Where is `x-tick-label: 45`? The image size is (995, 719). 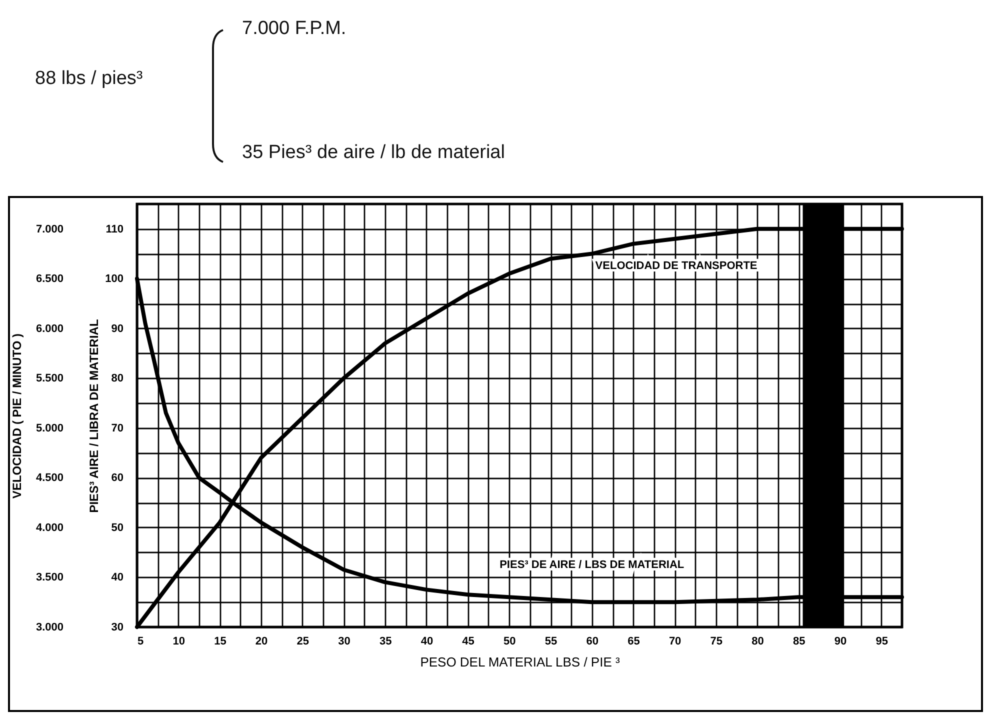 x-tick-label: 45 is located at coordinates (468, 642).